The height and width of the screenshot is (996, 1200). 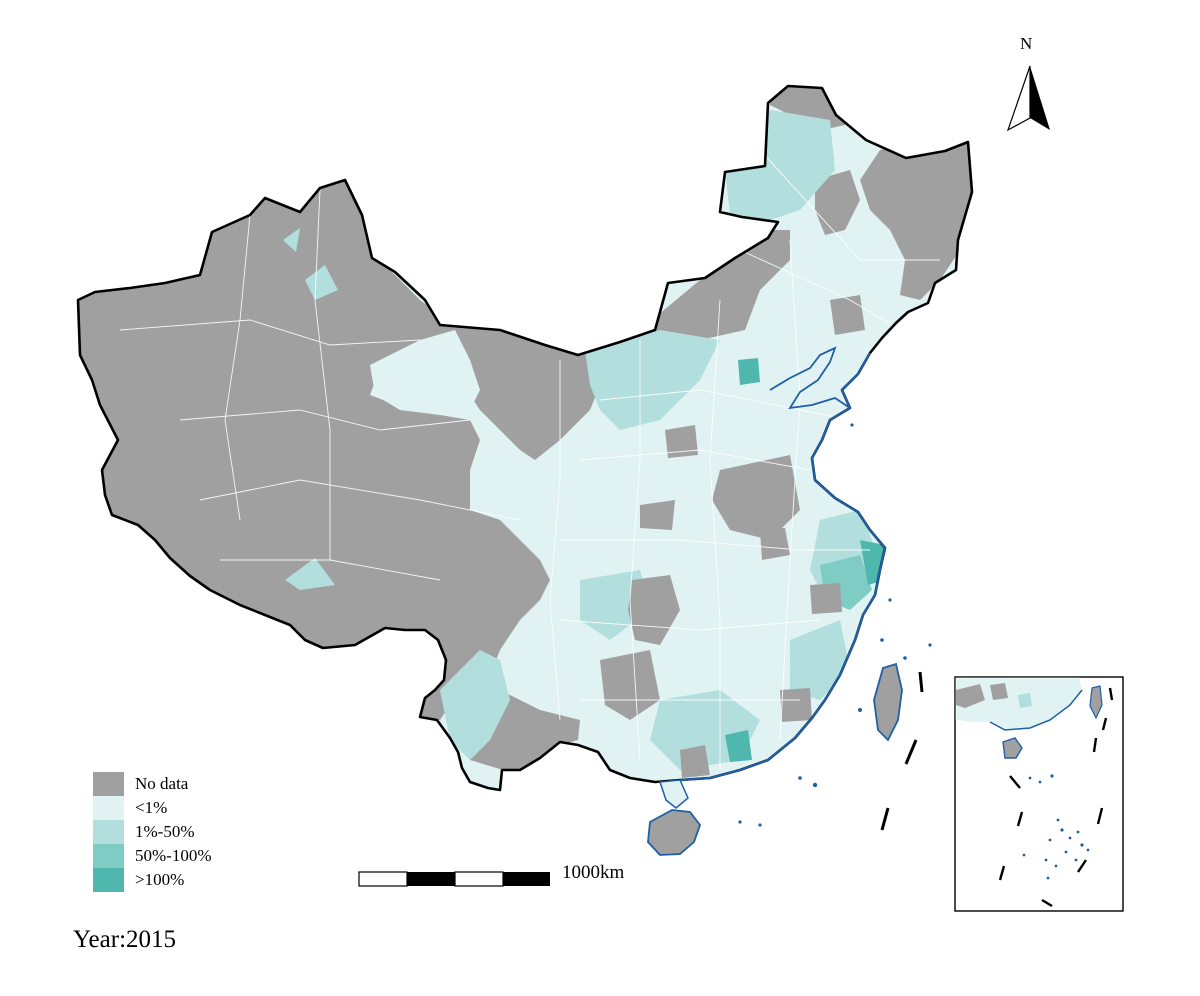 I want to click on legend-label: No data, so click(x=162, y=783).